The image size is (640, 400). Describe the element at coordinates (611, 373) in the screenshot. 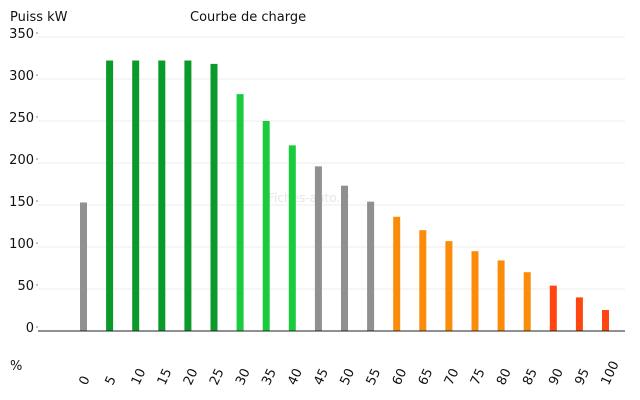

I see `x-tick-label: 100` at that location.